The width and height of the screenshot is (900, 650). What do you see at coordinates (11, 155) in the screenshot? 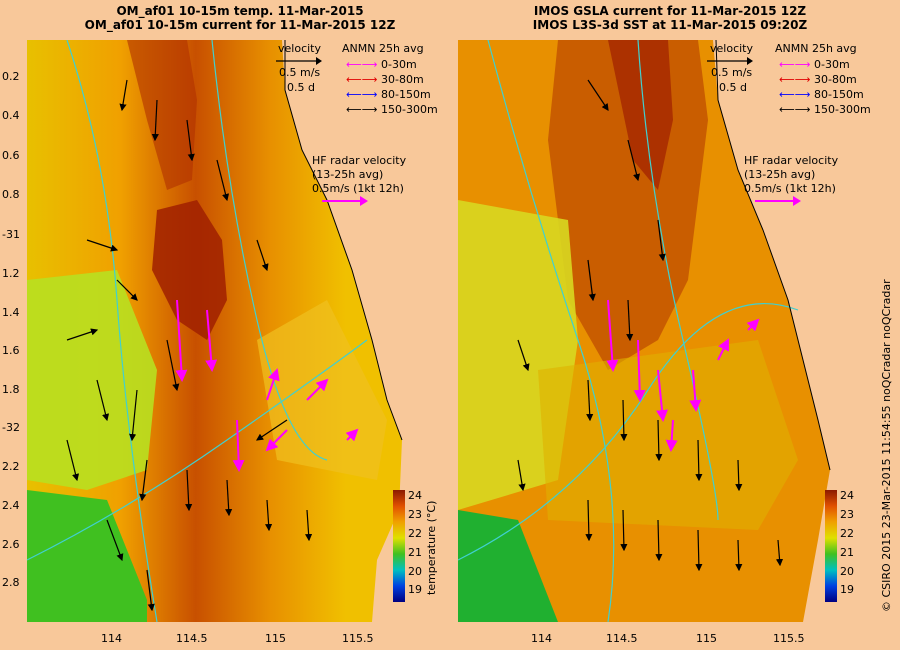
I see `y-tick: 0.6` at bounding box center [11, 155].